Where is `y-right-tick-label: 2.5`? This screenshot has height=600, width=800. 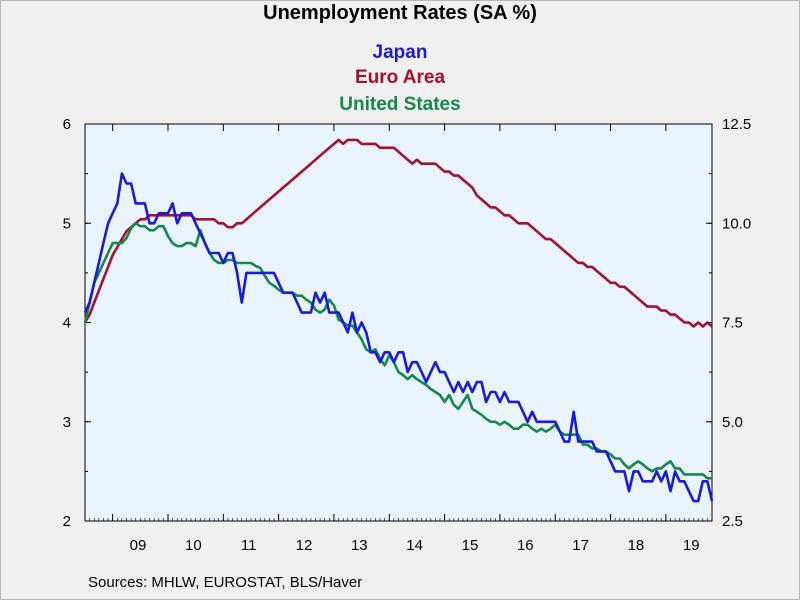
y-right-tick-label: 2.5 is located at coordinates (732, 521).